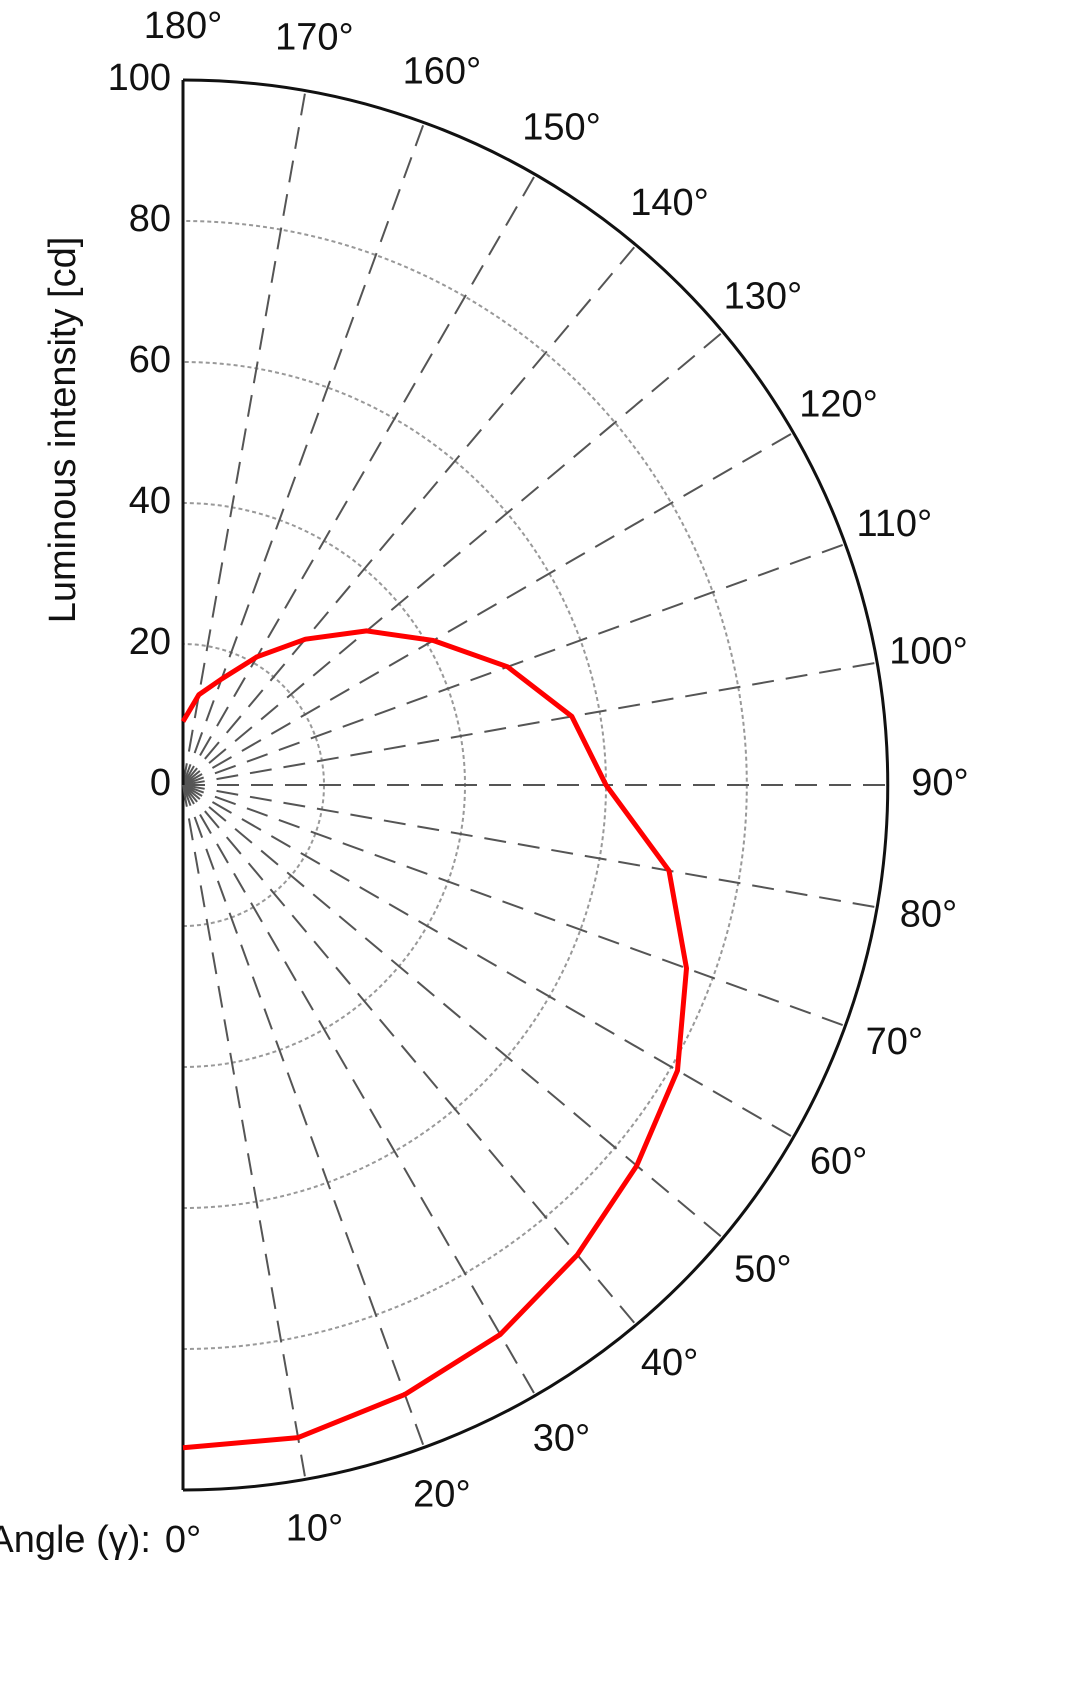 This screenshot has height=1707, width=1083. What do you see at coordinates (183, 1540) in the screenshot?
I see `x-tick-label: 0°` at bounding box center [183, 1540].